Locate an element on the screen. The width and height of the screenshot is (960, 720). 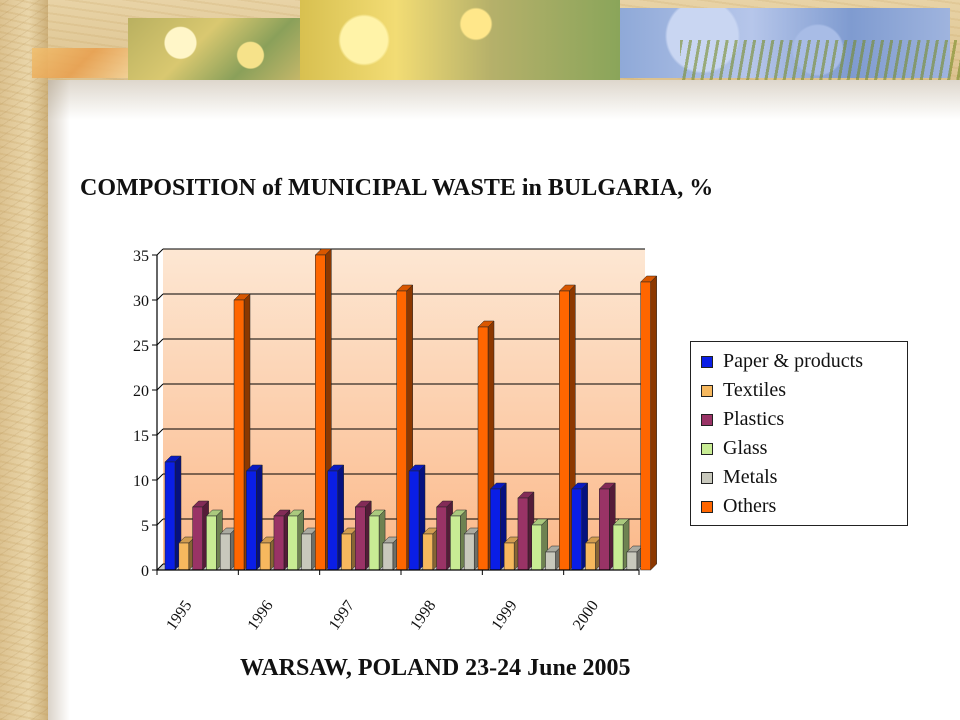
banner-photo-orange is located at coordinates (82, 63).